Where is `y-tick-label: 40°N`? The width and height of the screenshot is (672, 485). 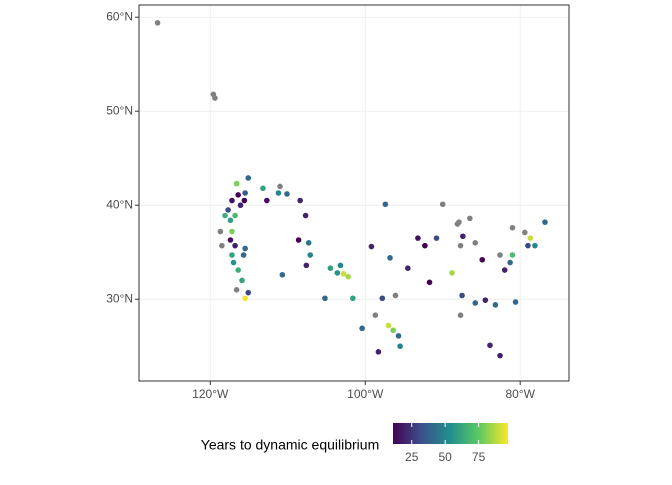 y-tick-label: 40°N is located at coordinates (119, 204).